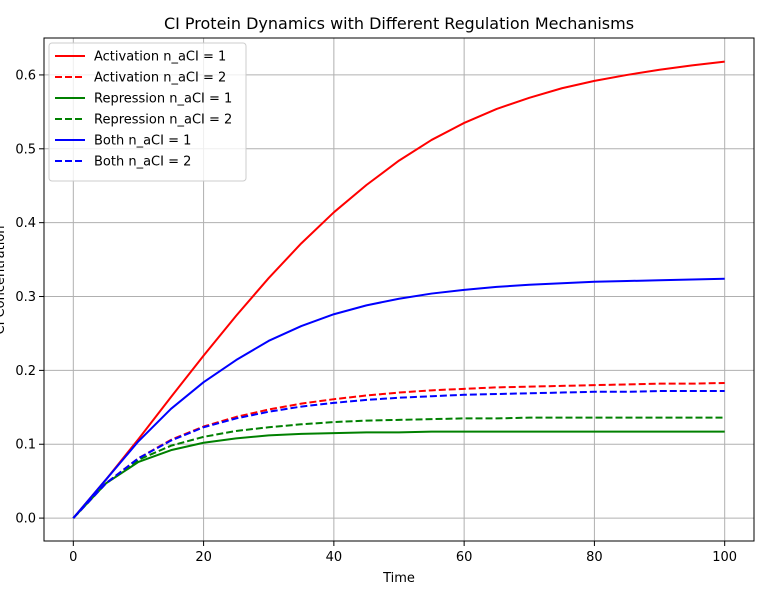  Describe the element at coordinates (464, 557) in the screenshot. I see `x-tick-label: 60` at that location.